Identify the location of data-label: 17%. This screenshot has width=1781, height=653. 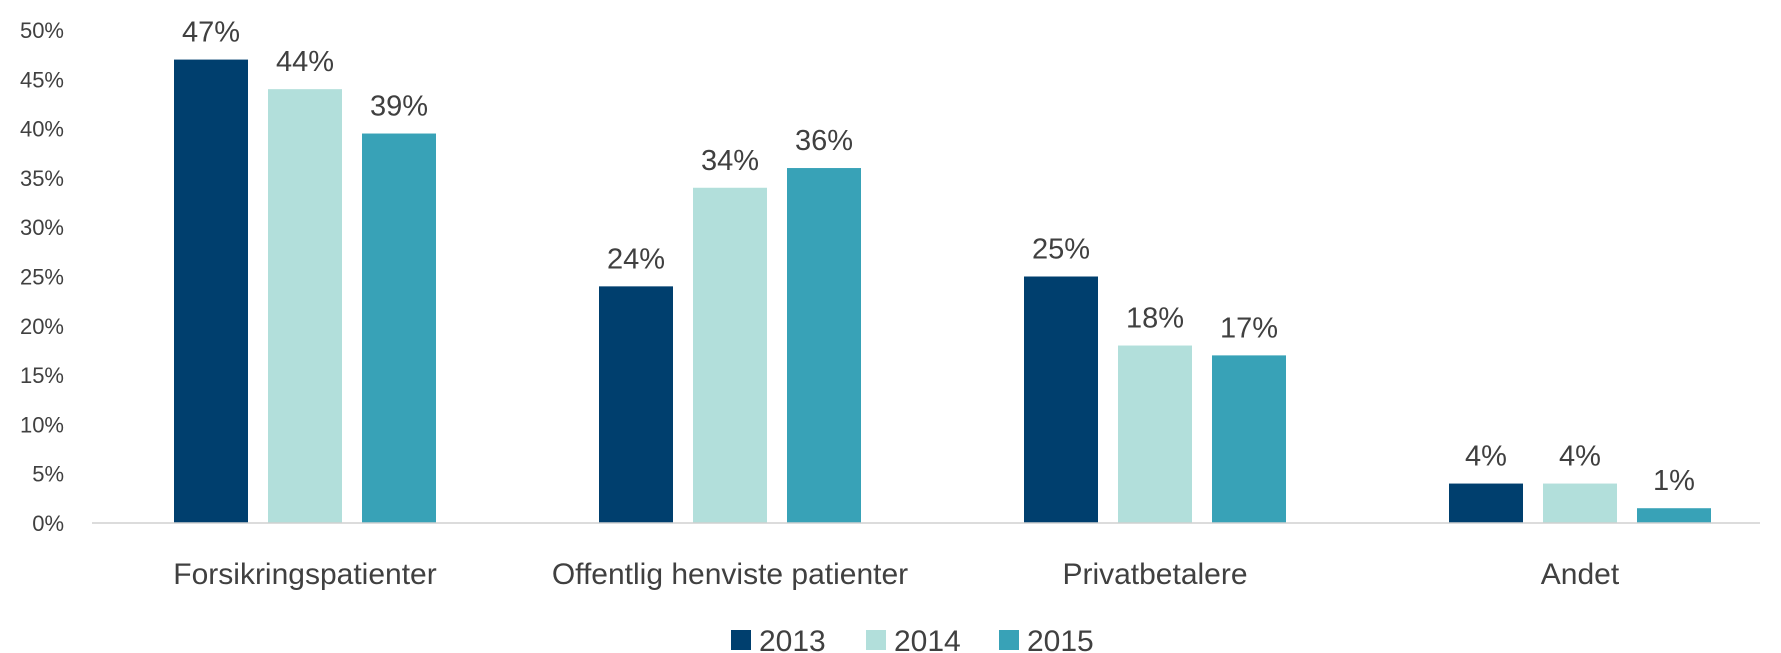
(1249, 328).